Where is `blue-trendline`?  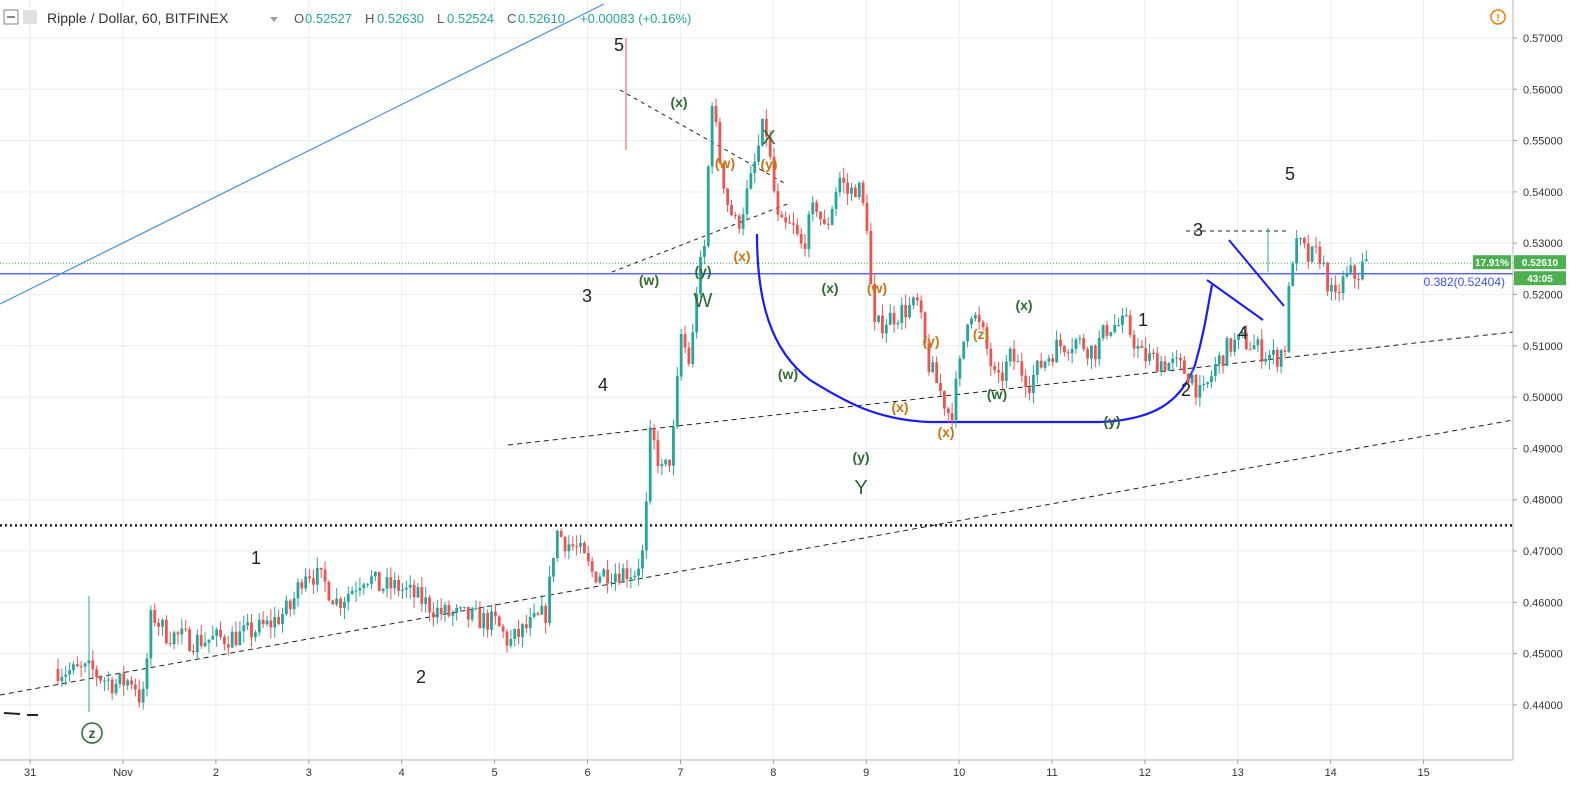 blue-trendline is located at coordinates (302, 154).